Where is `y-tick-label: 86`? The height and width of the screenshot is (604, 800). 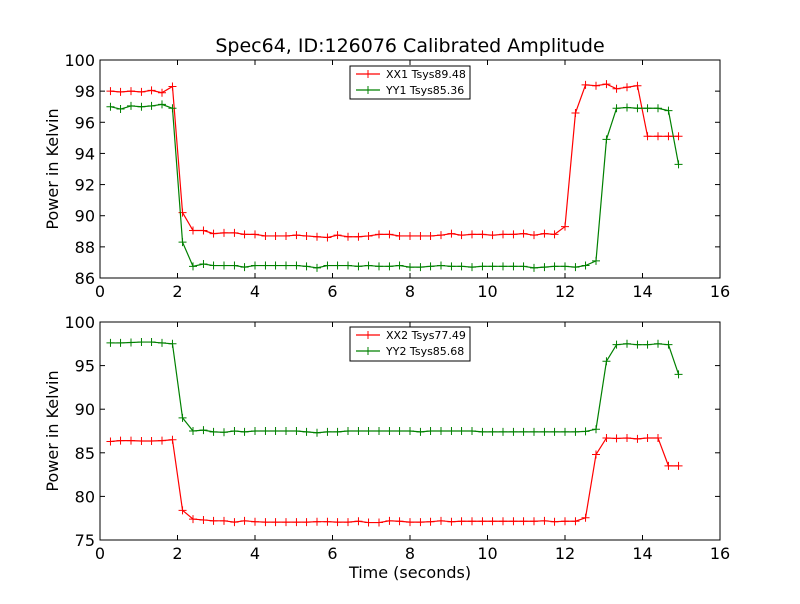
y-tick-label: 86 is located at coordinates (85, 278).